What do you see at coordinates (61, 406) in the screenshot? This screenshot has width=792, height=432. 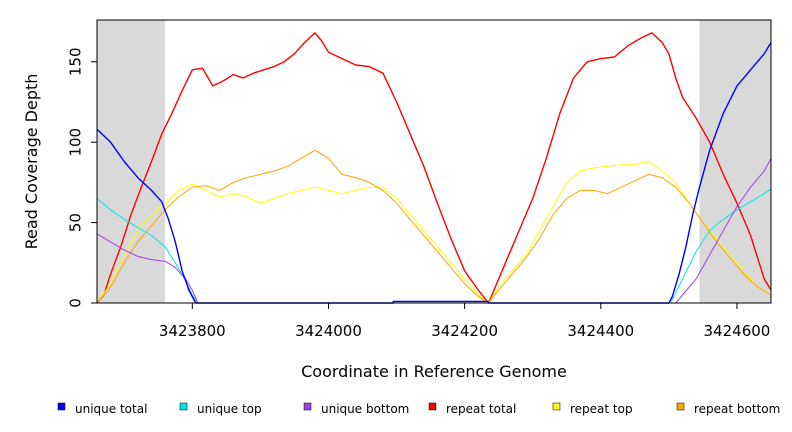 I see `legend-swatch-unique-total` at bounding box center [61, 406].